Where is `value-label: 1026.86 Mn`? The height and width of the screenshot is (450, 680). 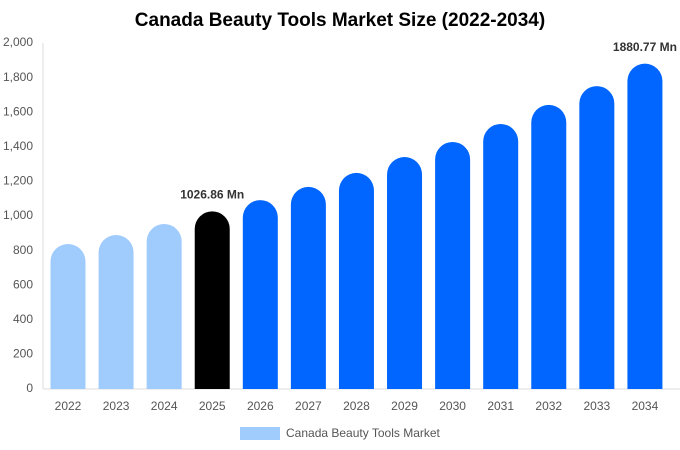 value-label: 1026.86 Mn is located at coordinates (212, 195).